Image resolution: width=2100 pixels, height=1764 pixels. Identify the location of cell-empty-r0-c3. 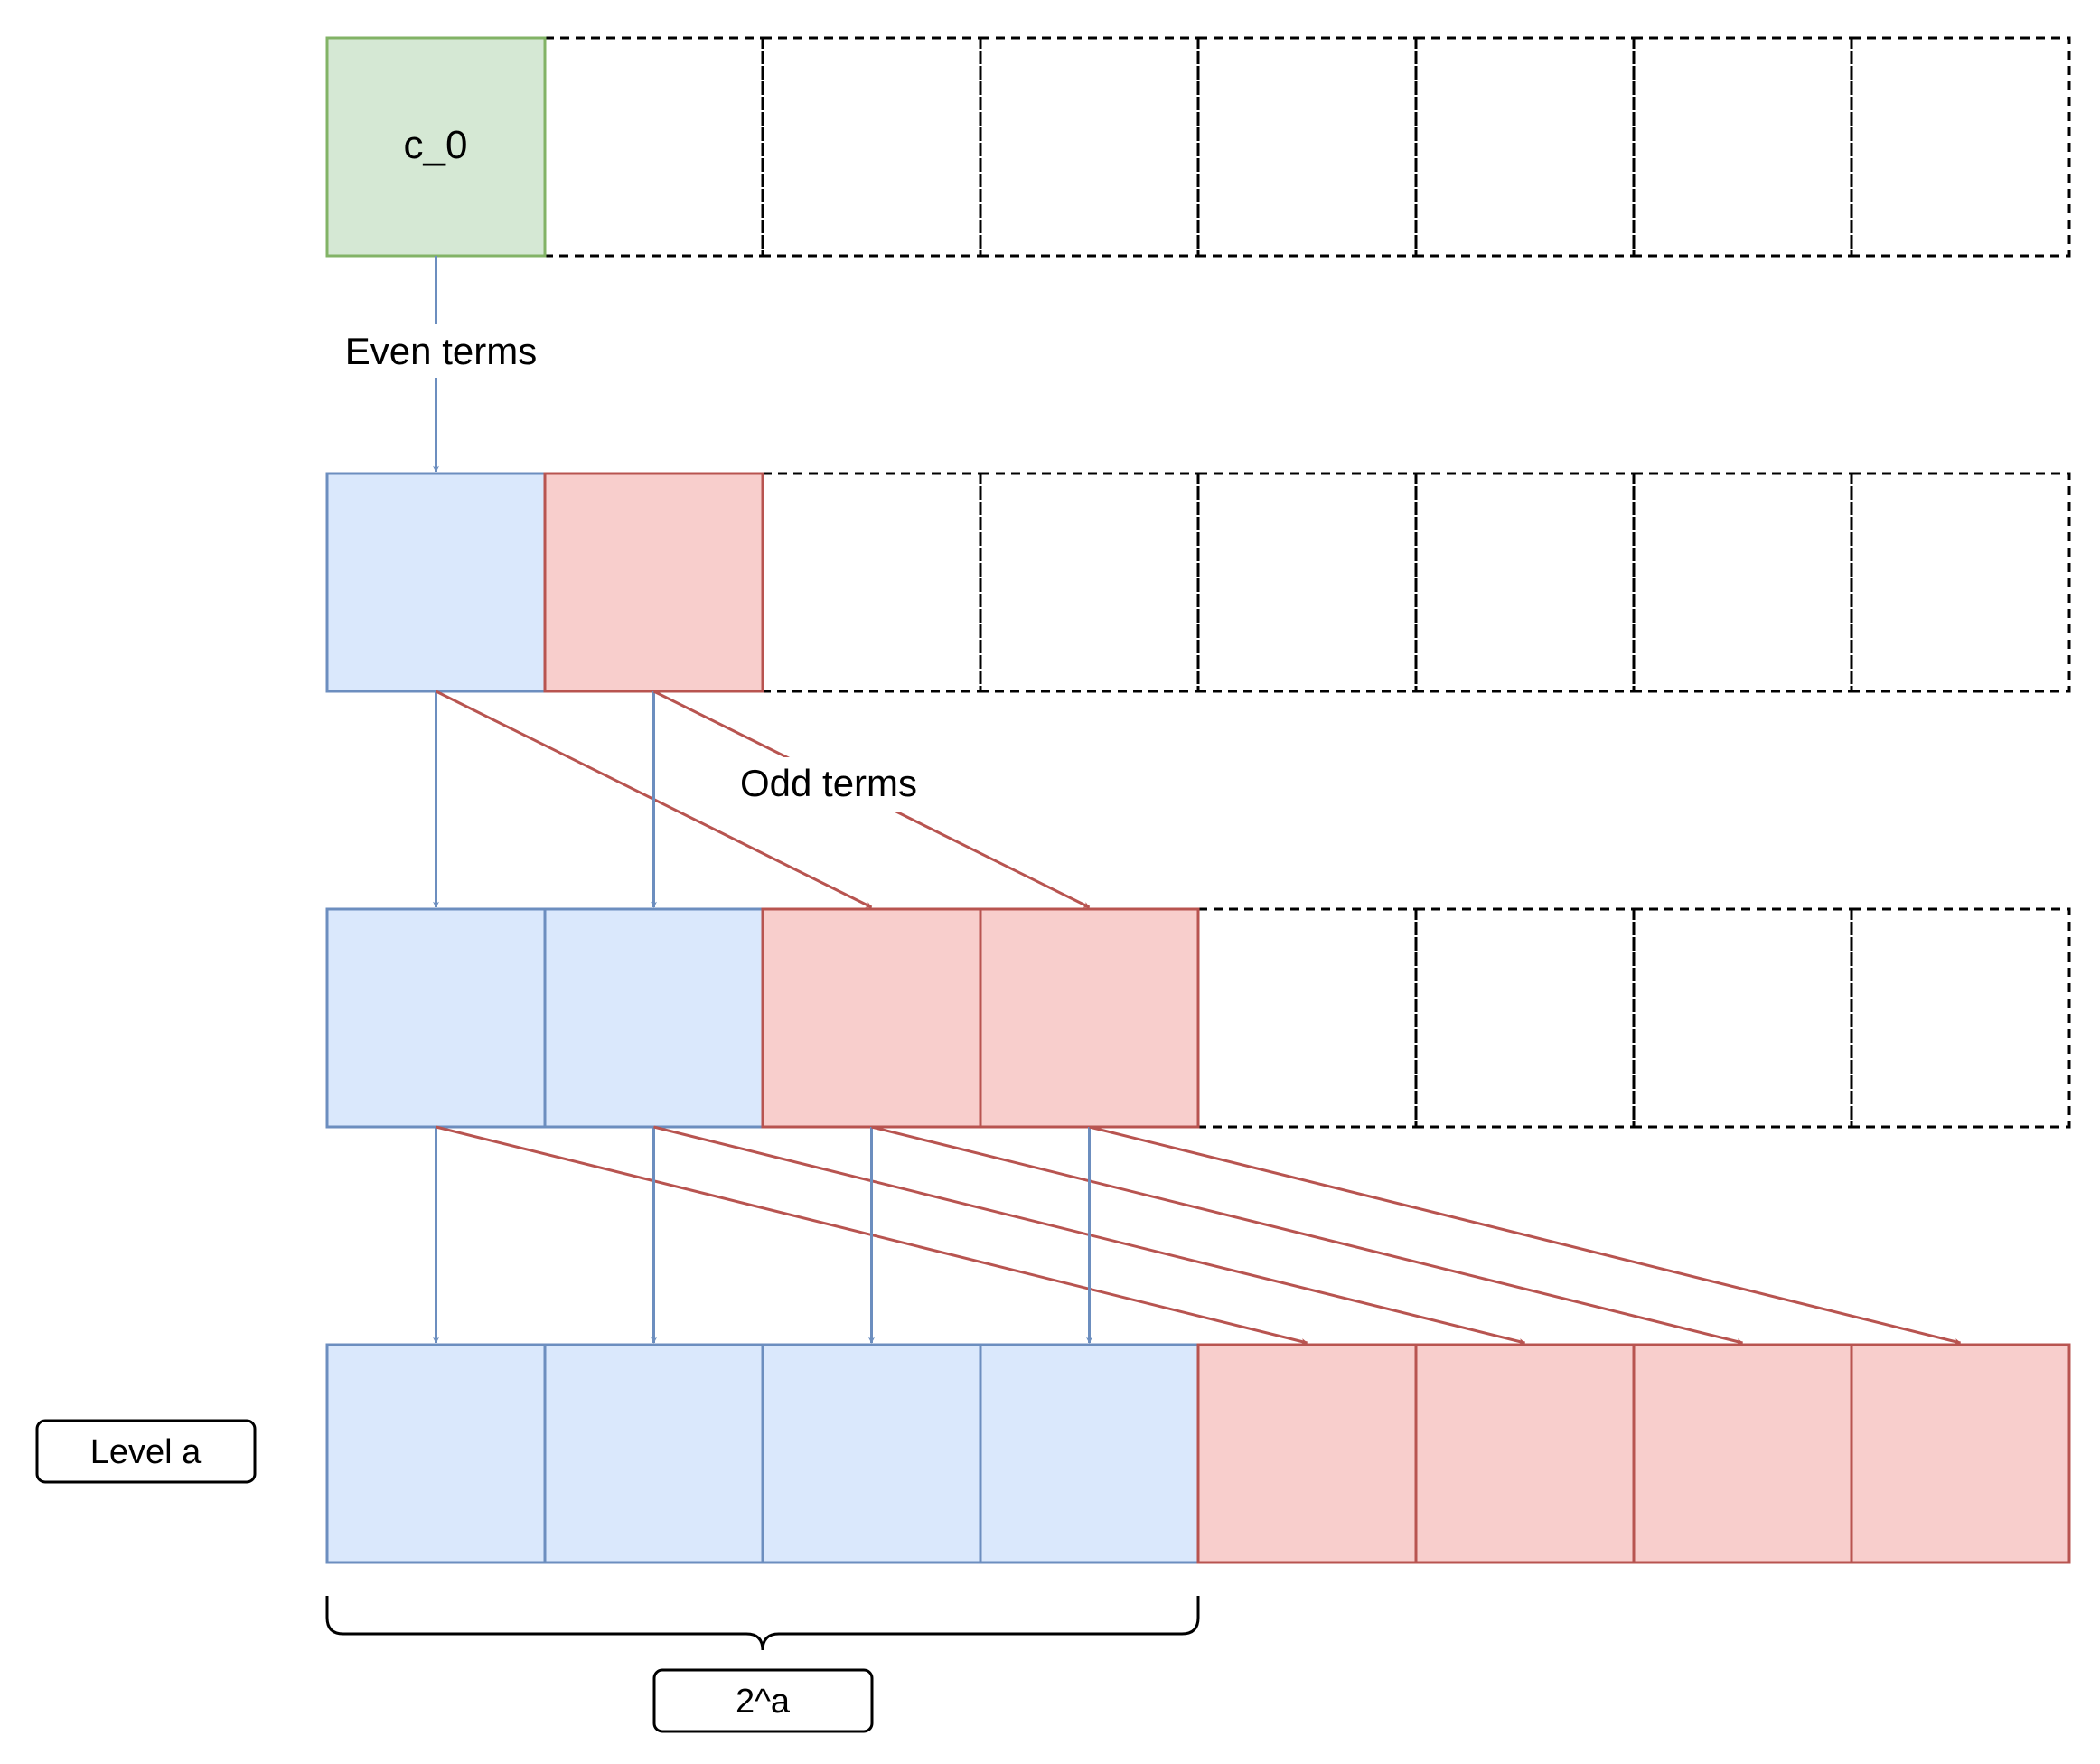
(1089, 147).